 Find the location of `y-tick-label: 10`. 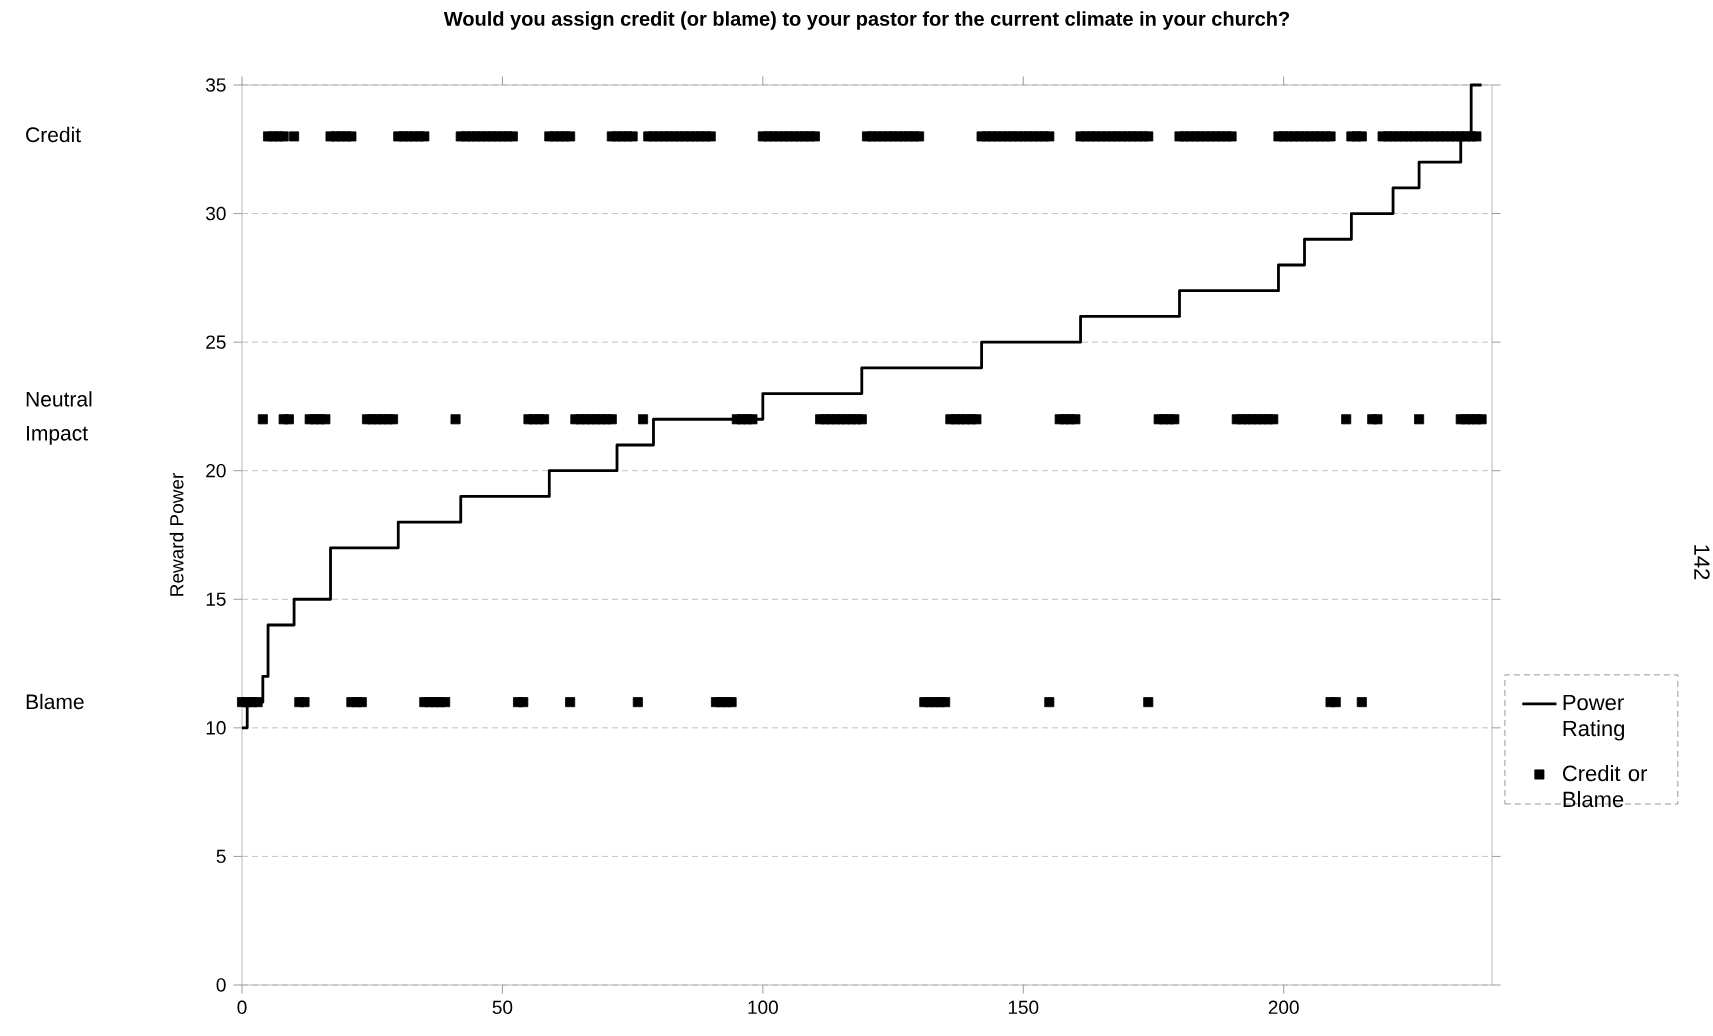

y-tick-label: 10 is located at coordinates (216, 728).